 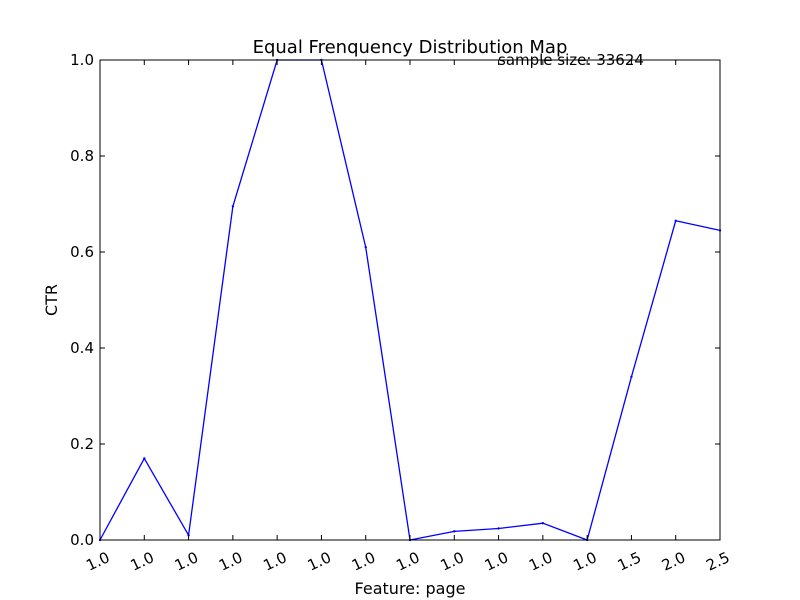 What do you see at coordinates (82, 348) in the screenshot?
I see `y-tick-label: 0.4` at bounding box center [82, 348].